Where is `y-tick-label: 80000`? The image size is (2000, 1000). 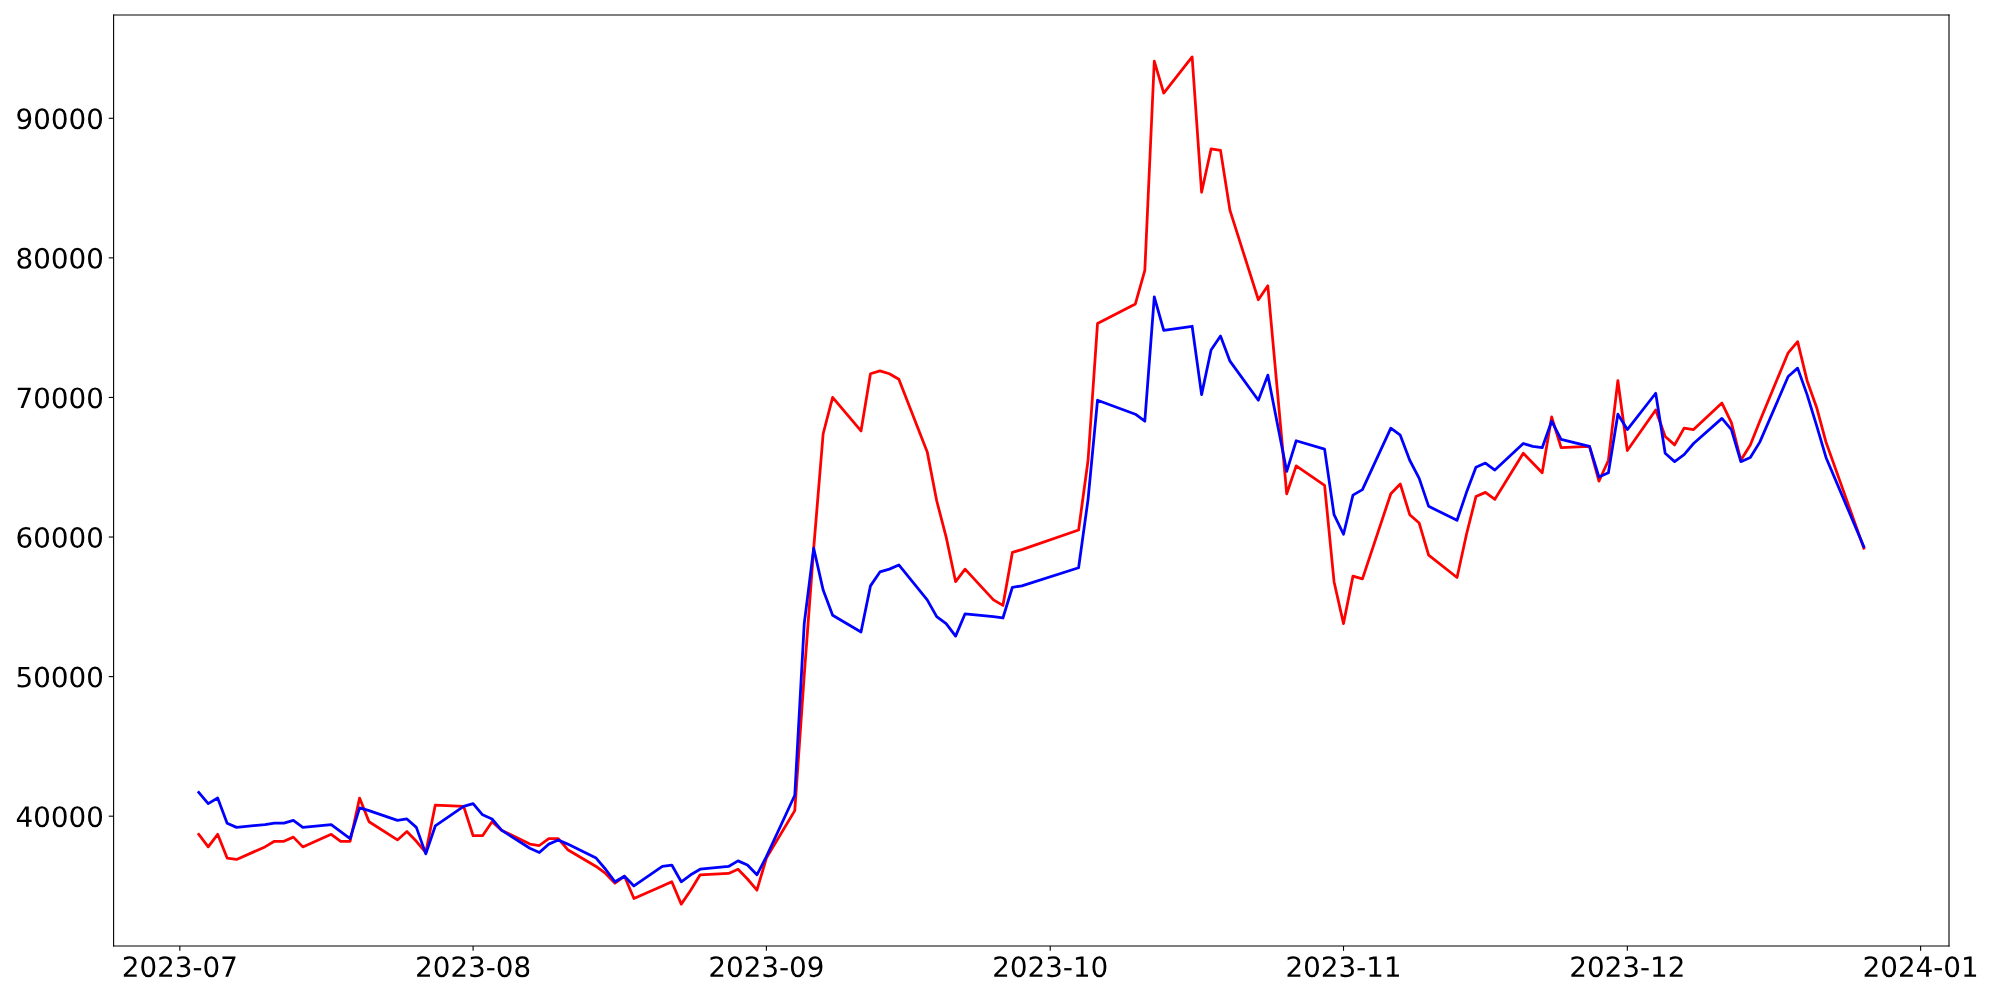
y-tick-label: 80000 is located at coordinates (60, 258).